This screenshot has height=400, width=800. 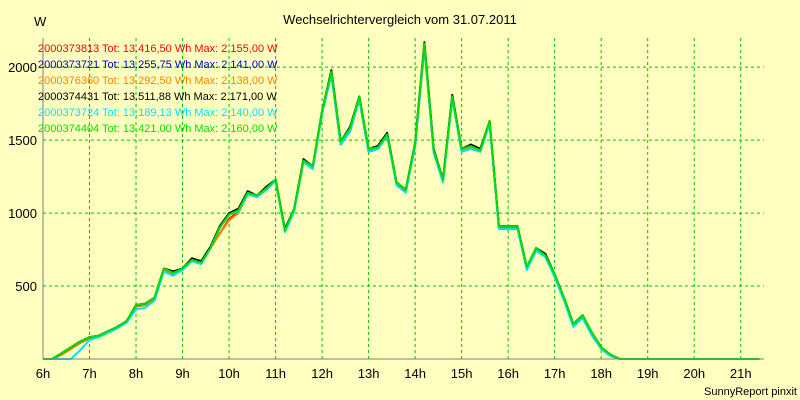 What do you see at coordinates (694, 373) in the screenshot?
I see `x-tick-label: 20h` at bounding box center [694, 373].